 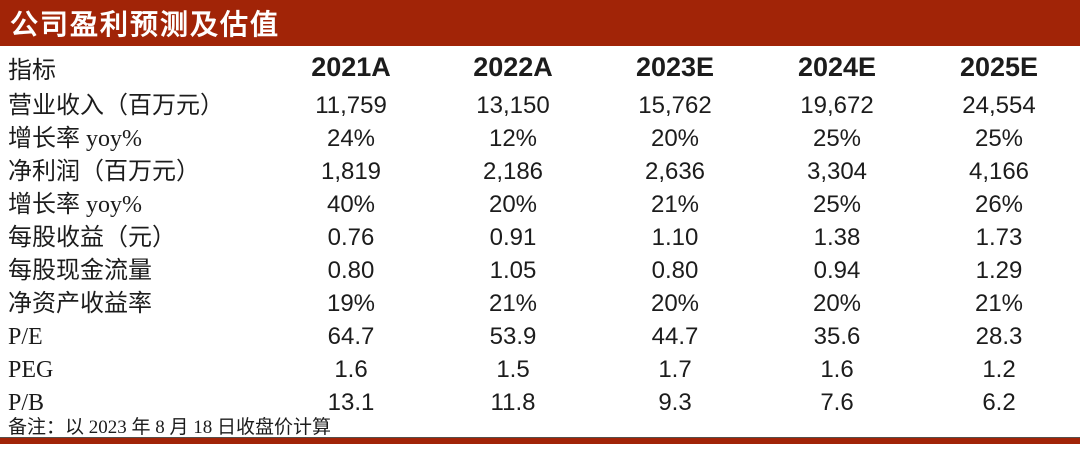 What do you see at coordinates (351, 303) in the screenshot?
I see `value-cell: 19%` at bounding box center [351, 303].